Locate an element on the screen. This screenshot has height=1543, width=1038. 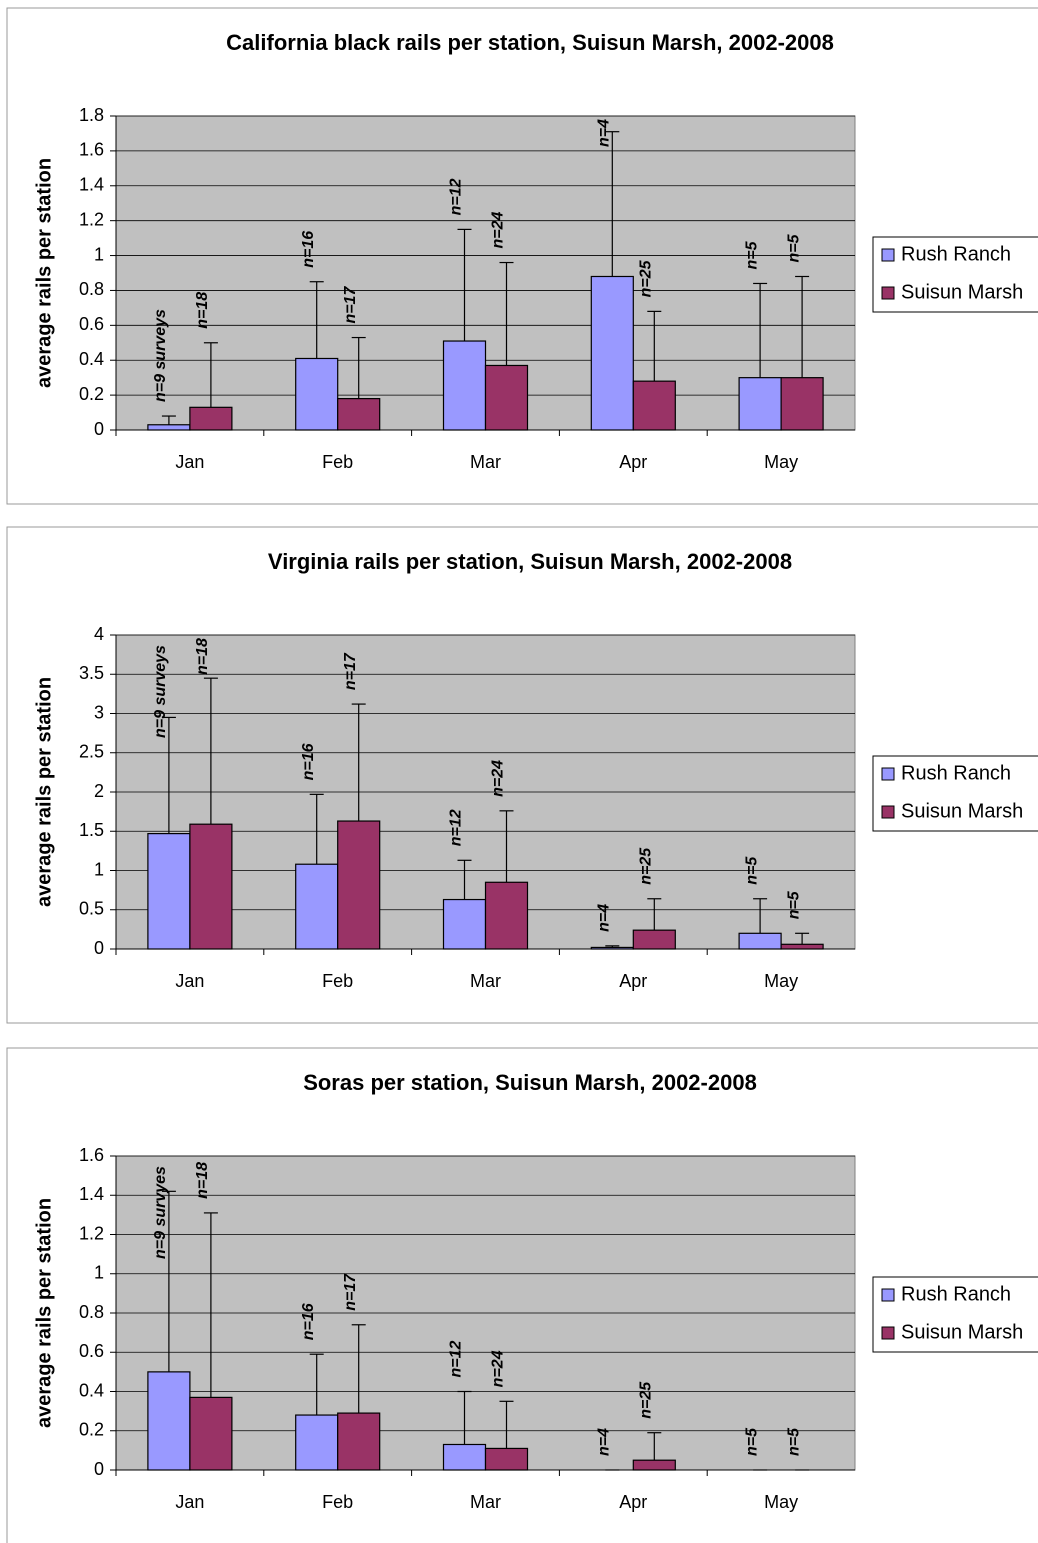
y-tick-label: 0.8 is located at coordinates (91, 1312).